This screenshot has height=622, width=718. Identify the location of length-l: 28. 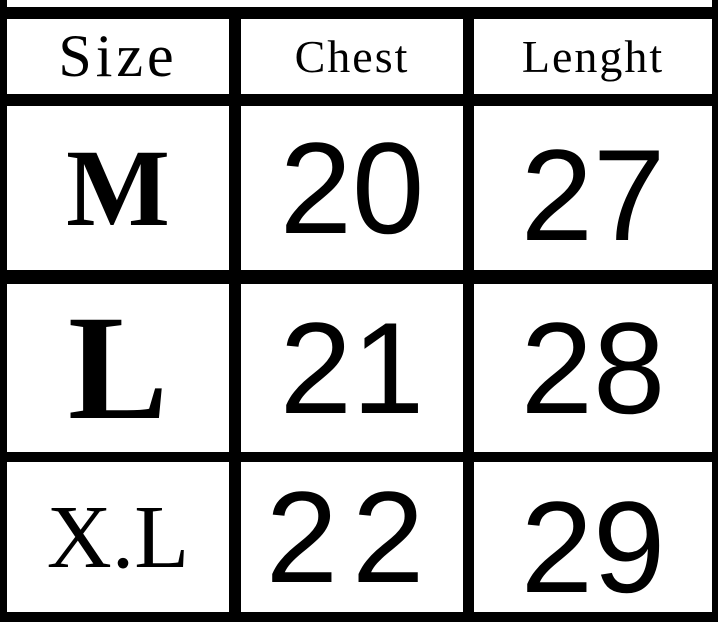
(593, 368).